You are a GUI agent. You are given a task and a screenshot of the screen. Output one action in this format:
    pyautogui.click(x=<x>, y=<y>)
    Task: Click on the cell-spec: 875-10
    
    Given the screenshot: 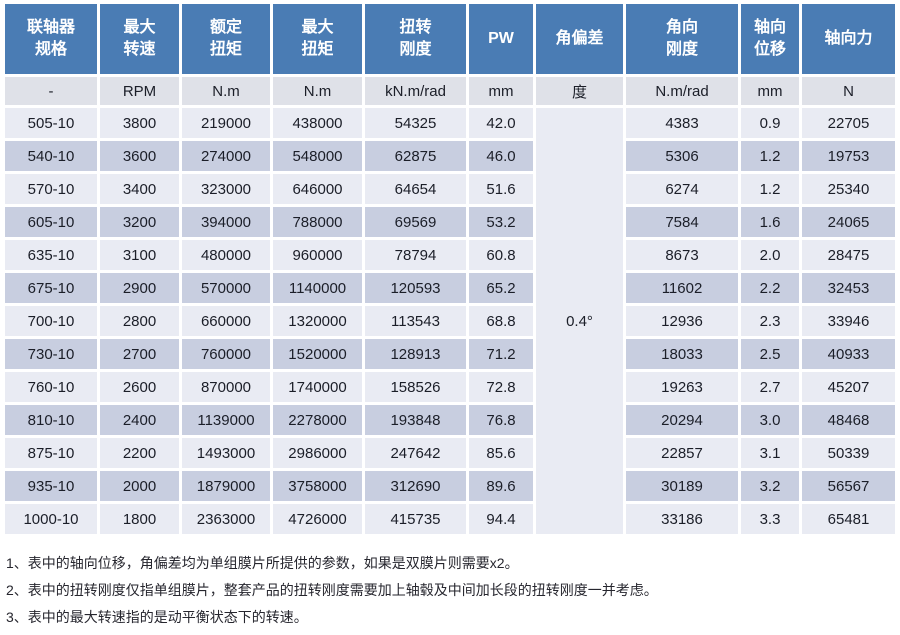 What is the action you would take?
    pyautogui.click(x=51, y=453)
    